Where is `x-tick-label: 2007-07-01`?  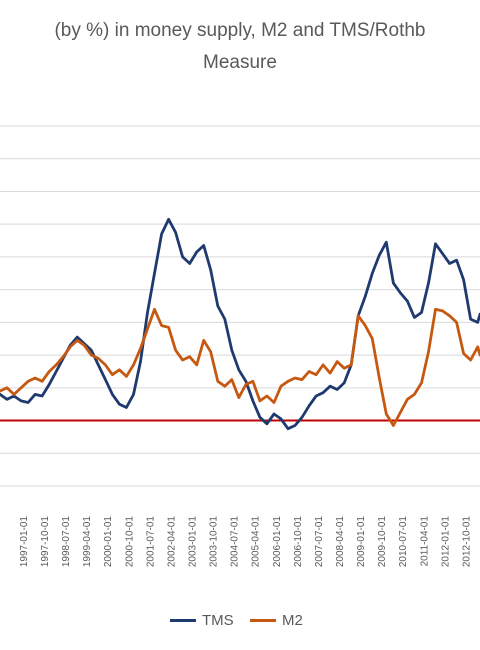
x-tick-label: 2007-07-01 is located at coordinates (319, 542).